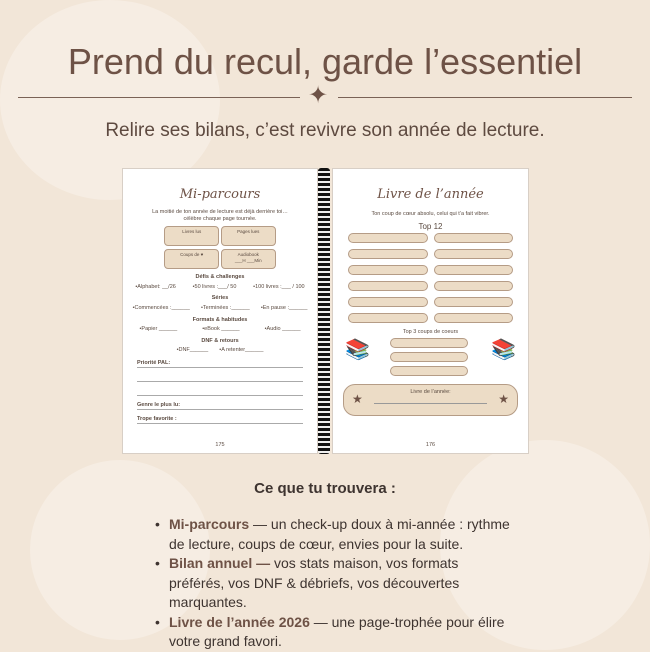  I want to click on section-title: Défis & challenges, so click(220, 277).